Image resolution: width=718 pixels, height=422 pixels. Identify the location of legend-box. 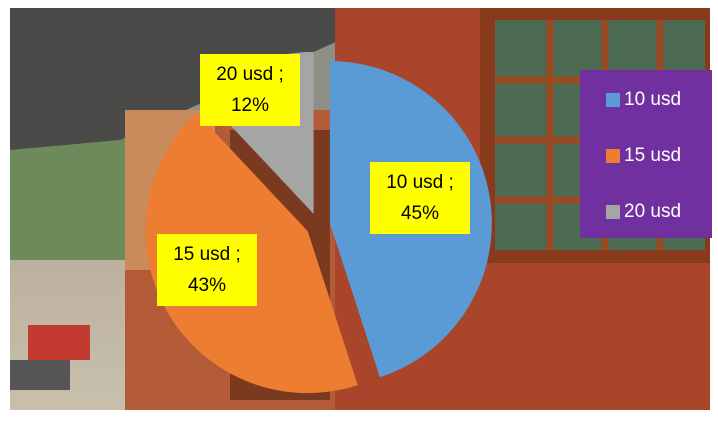
(646, 154).